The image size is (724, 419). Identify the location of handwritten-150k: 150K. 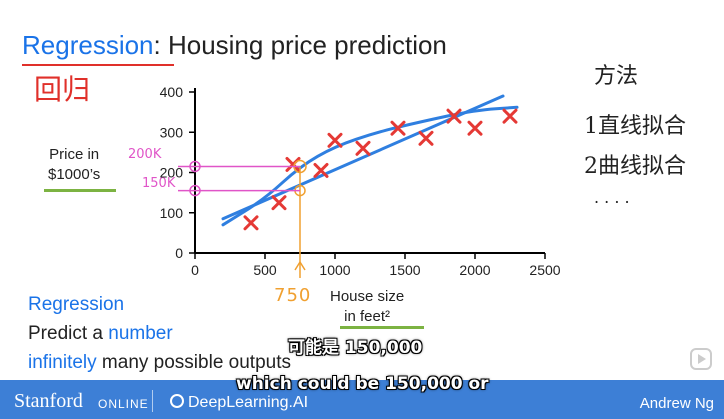
(159, 183).